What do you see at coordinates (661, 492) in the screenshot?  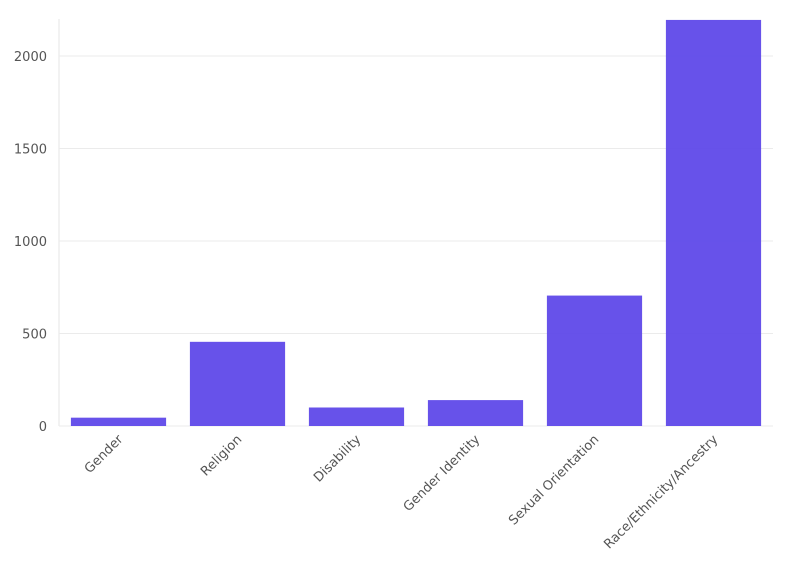 I see `x-tick-label: Race/Ethnicity/Ancestry` at bounding box center [661, 492].